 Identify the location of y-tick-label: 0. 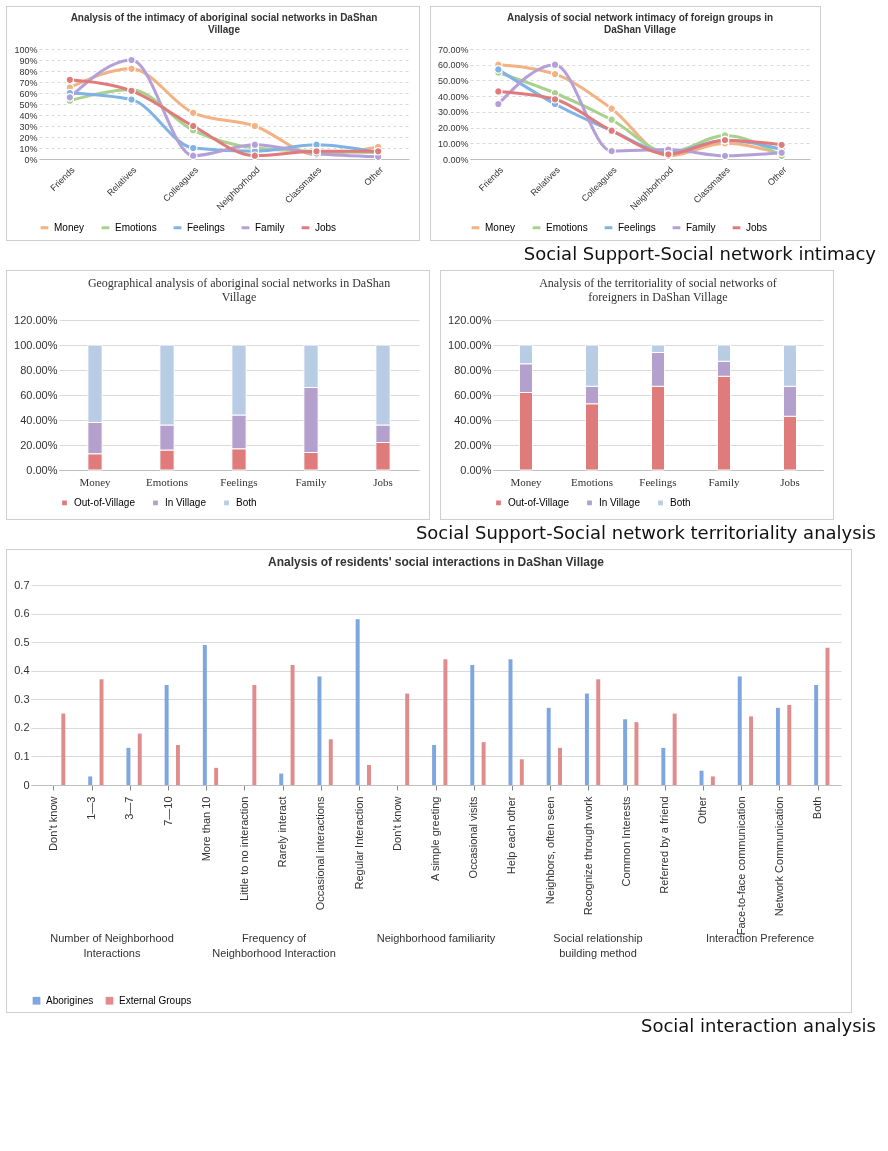
(26, 784).